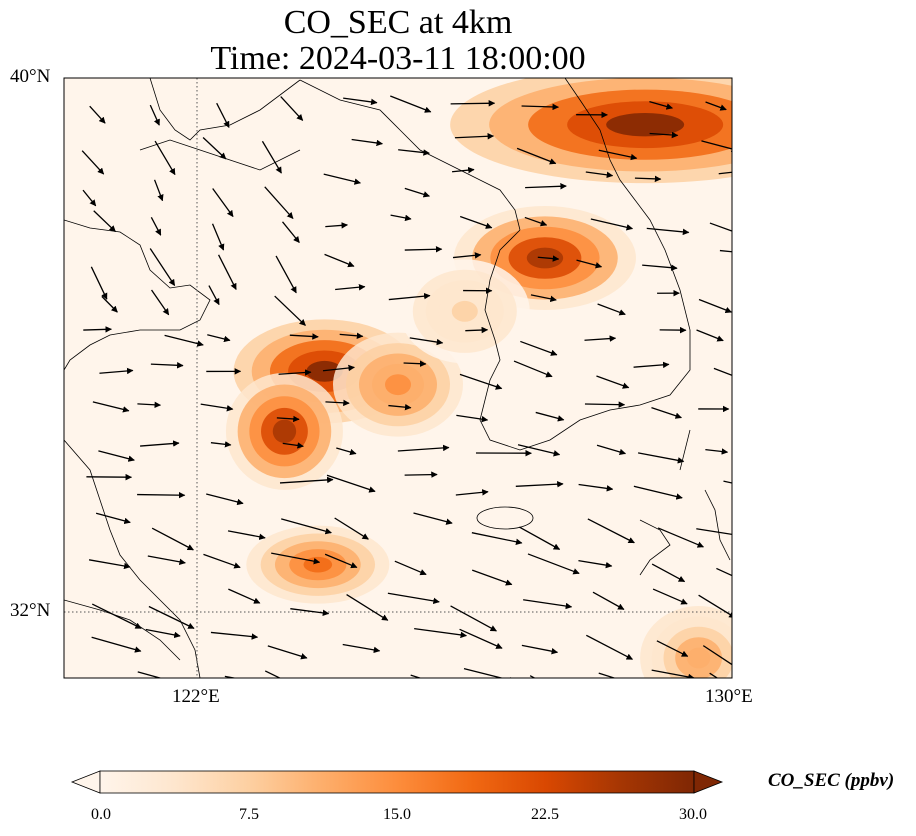  Describe the element at coordinates (249, 814) in the screenshot. I see `colorbar-tick: 7.5` at that location.